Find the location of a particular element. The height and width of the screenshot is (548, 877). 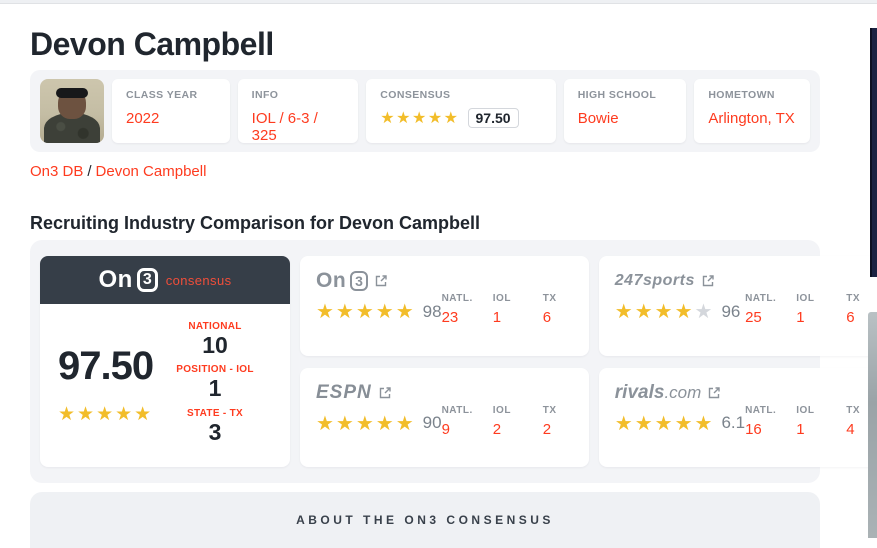

consensus-tag: consensus is located at coordinates (198, 280).